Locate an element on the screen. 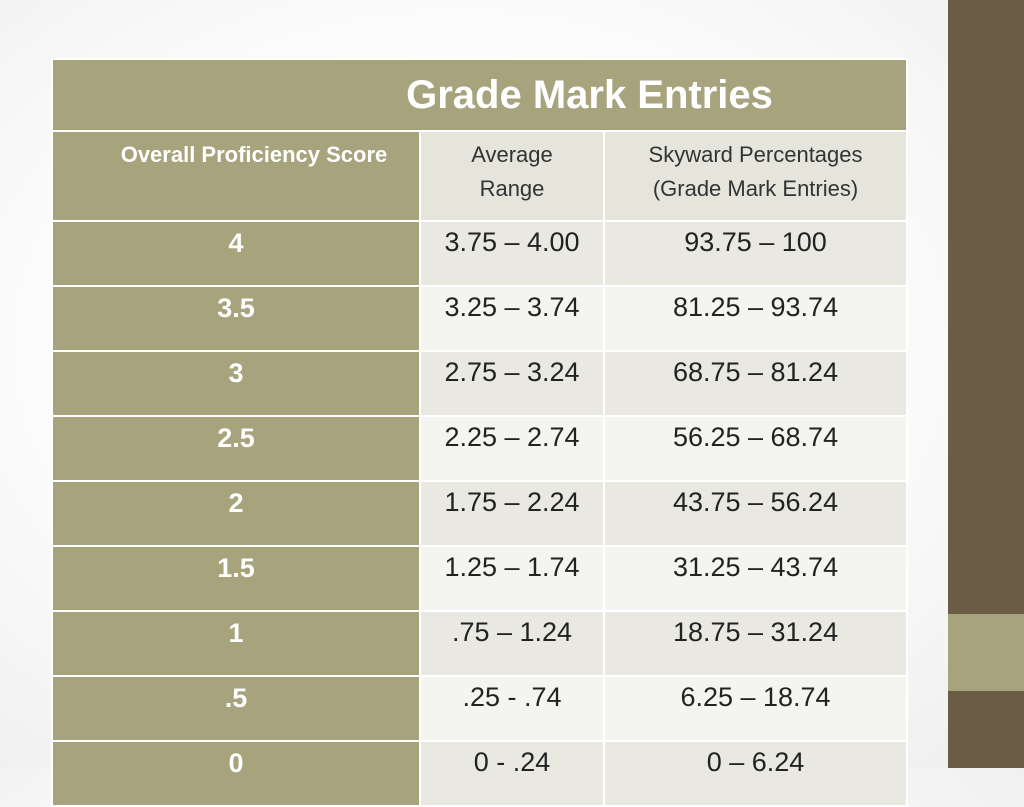 This screenshot has width=1024, height=807. header-skyward-line1: Skyward Percentages is located at coordinates (755, 154).